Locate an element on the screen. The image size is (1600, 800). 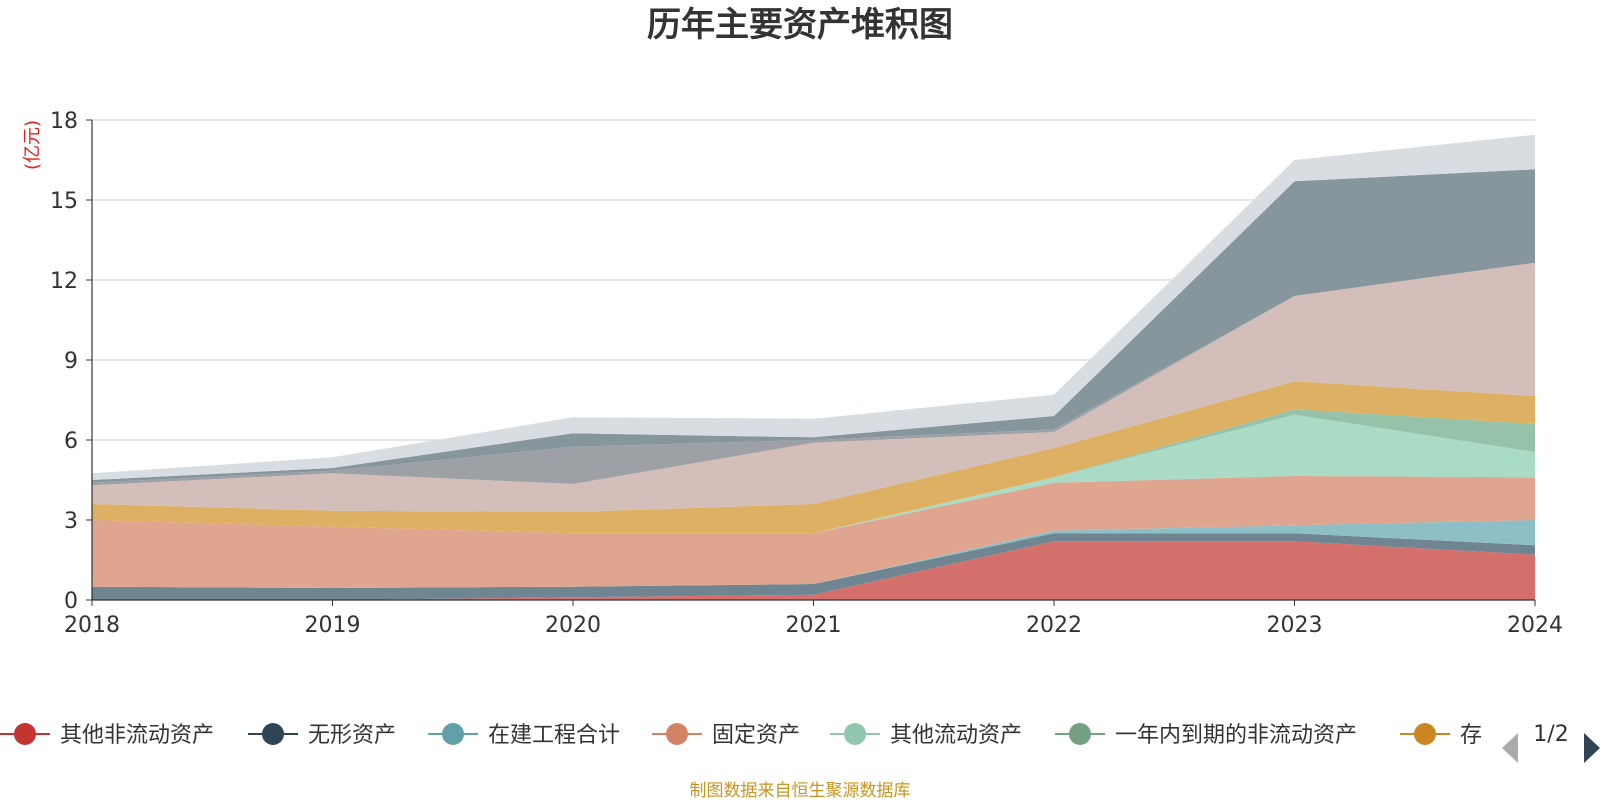
data-source-note: 制图数据来自恒生聚源数据库 is located at coordinates (800, 790).